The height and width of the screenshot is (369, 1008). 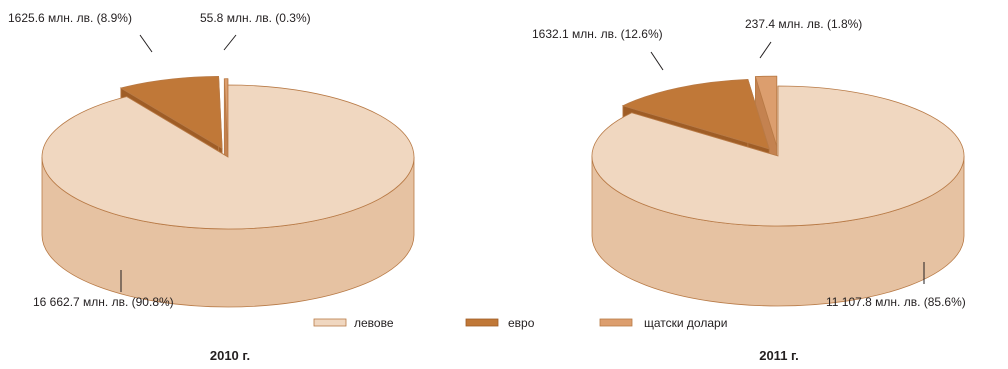 I want to click on label-2011-levove: 11 107.8 млн. лв. (85.6%), so click(x=896, y=302).